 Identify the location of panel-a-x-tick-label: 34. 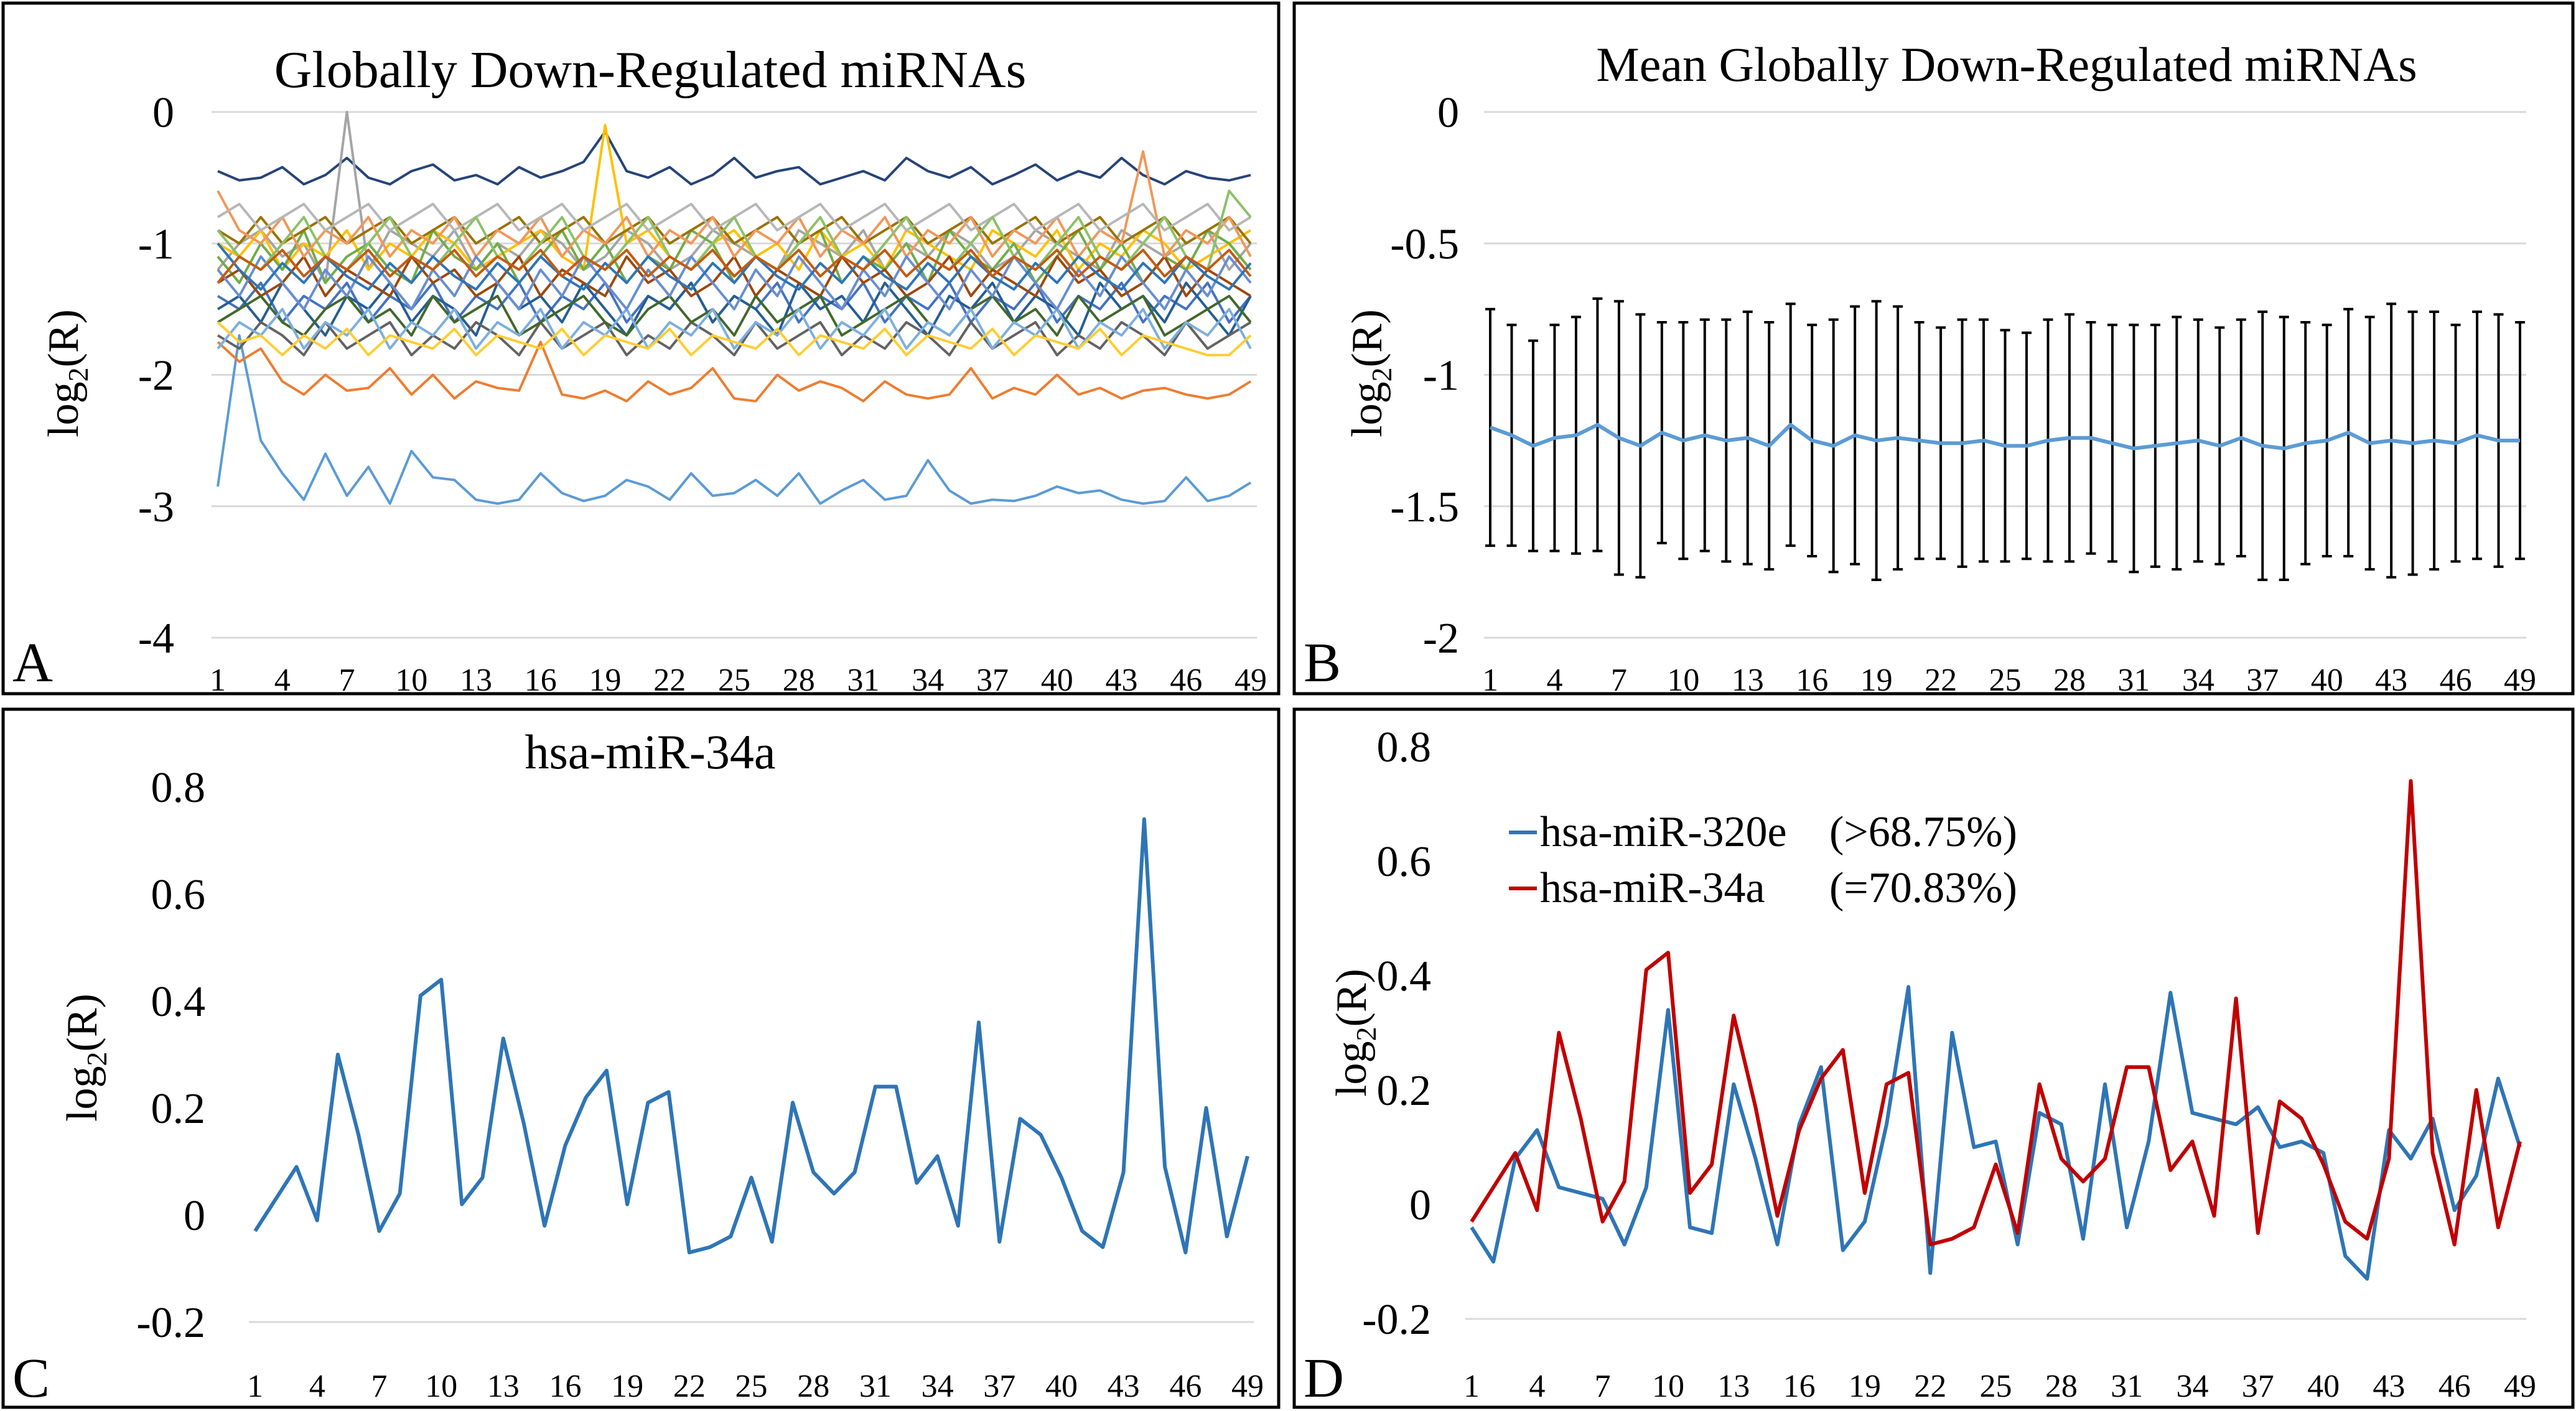
(928, 680).